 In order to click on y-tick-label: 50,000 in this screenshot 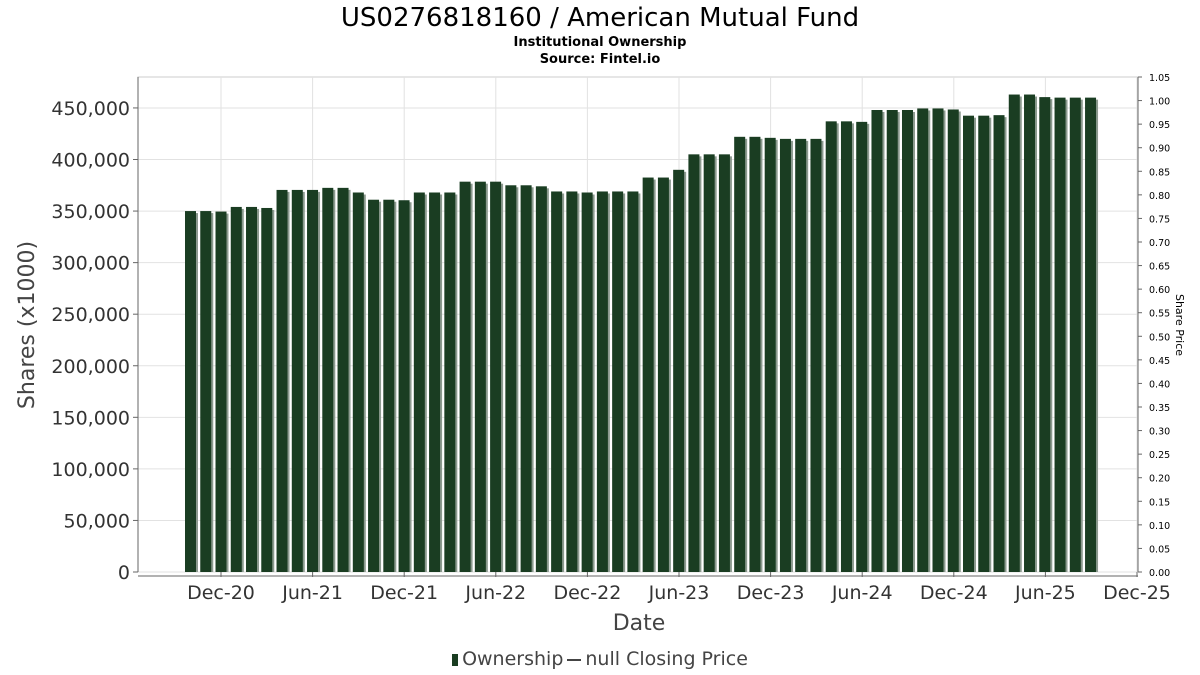, I will do `click(97, 521)`.